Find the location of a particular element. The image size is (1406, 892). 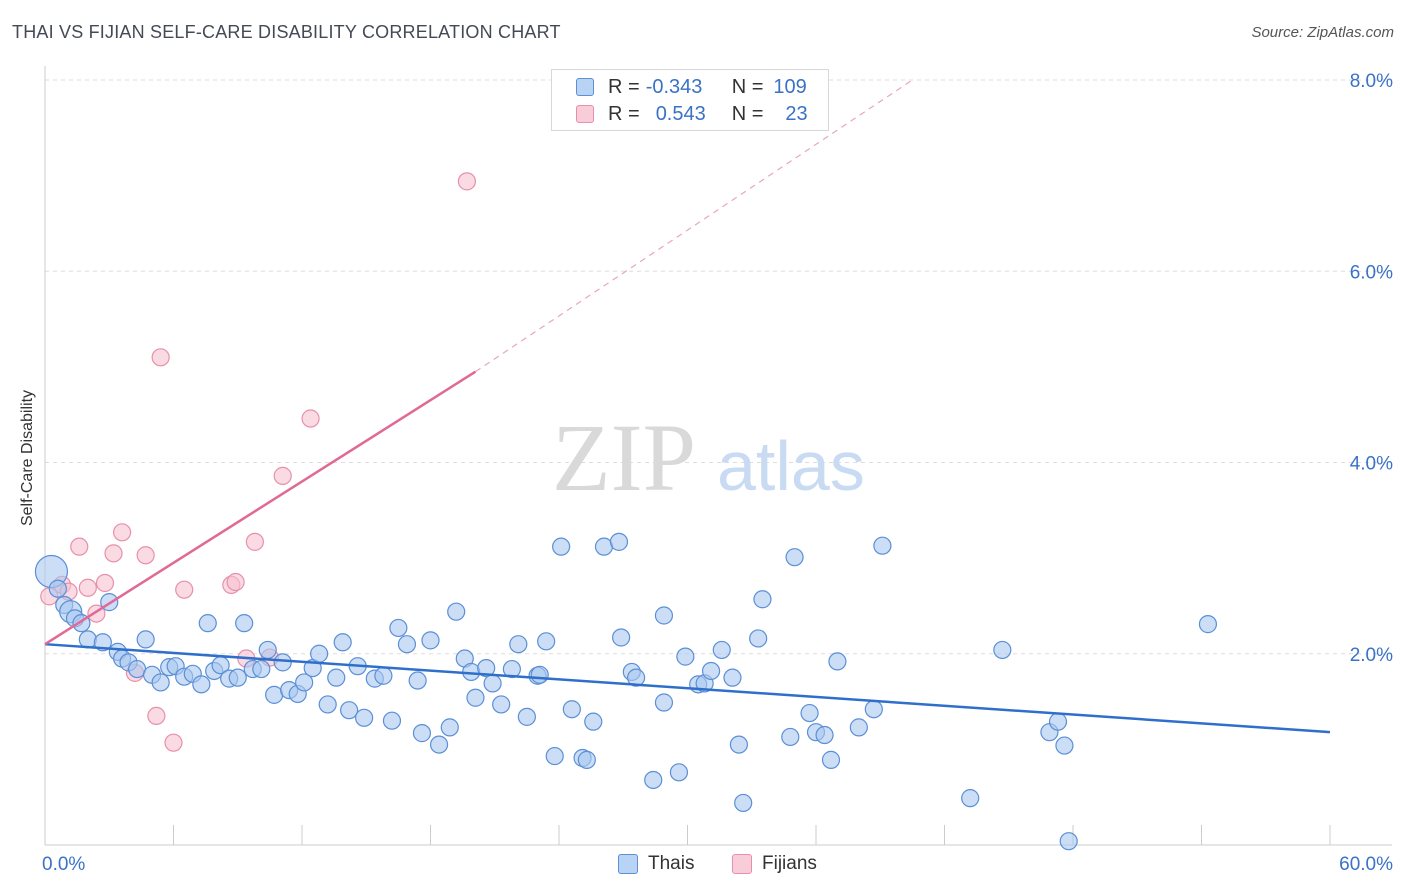

y-tick-label: 8.0% is located at coordinates (1371, 81).